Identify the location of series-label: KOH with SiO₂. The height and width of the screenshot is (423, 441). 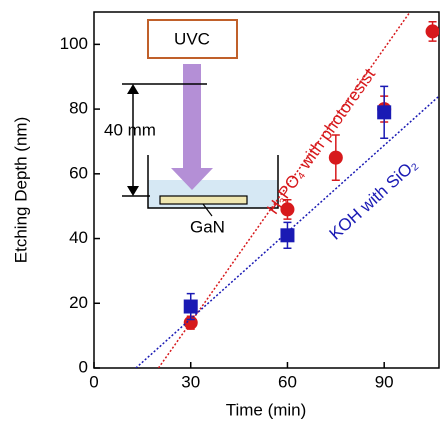
(374, 199).